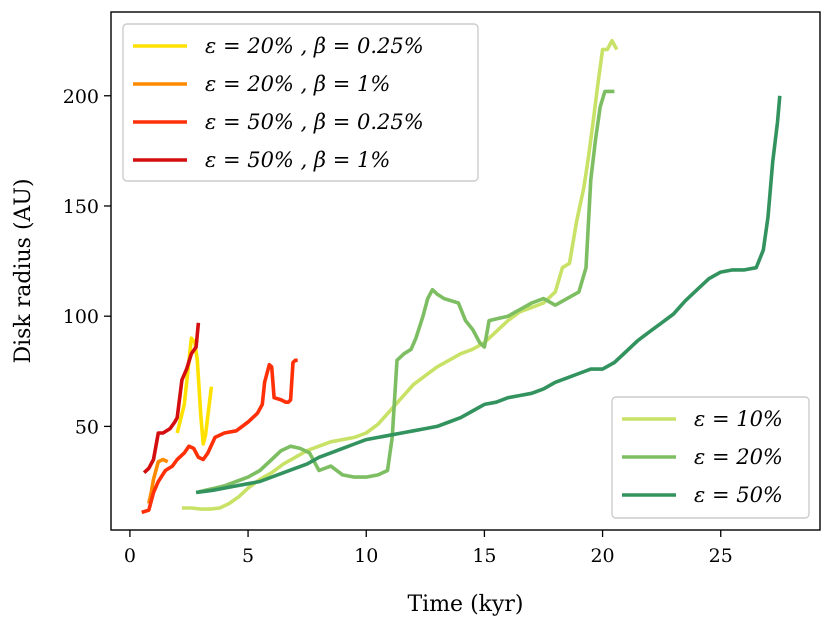 This screenshot has width=831, height=623. Describe the element at coordinates (81, 207) in the screenshot. I see `y-tick-label: 150` at that location.